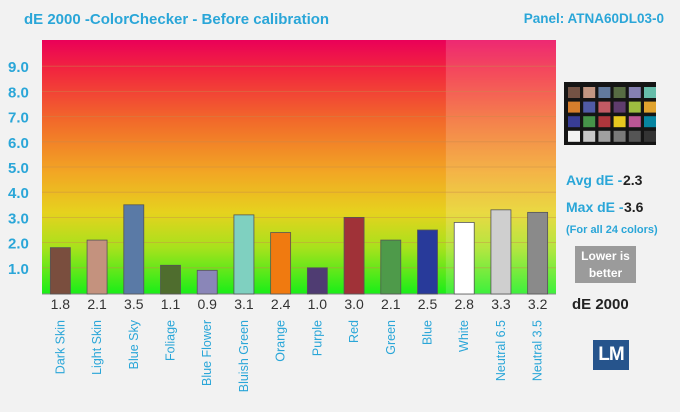 Image resolution: width=680 pixels, height=412 pixels. What do you see at coordinates (538, 304) in the screenshot?
I see `bar-value-label: 3.2` at bounding box center [538, 304].